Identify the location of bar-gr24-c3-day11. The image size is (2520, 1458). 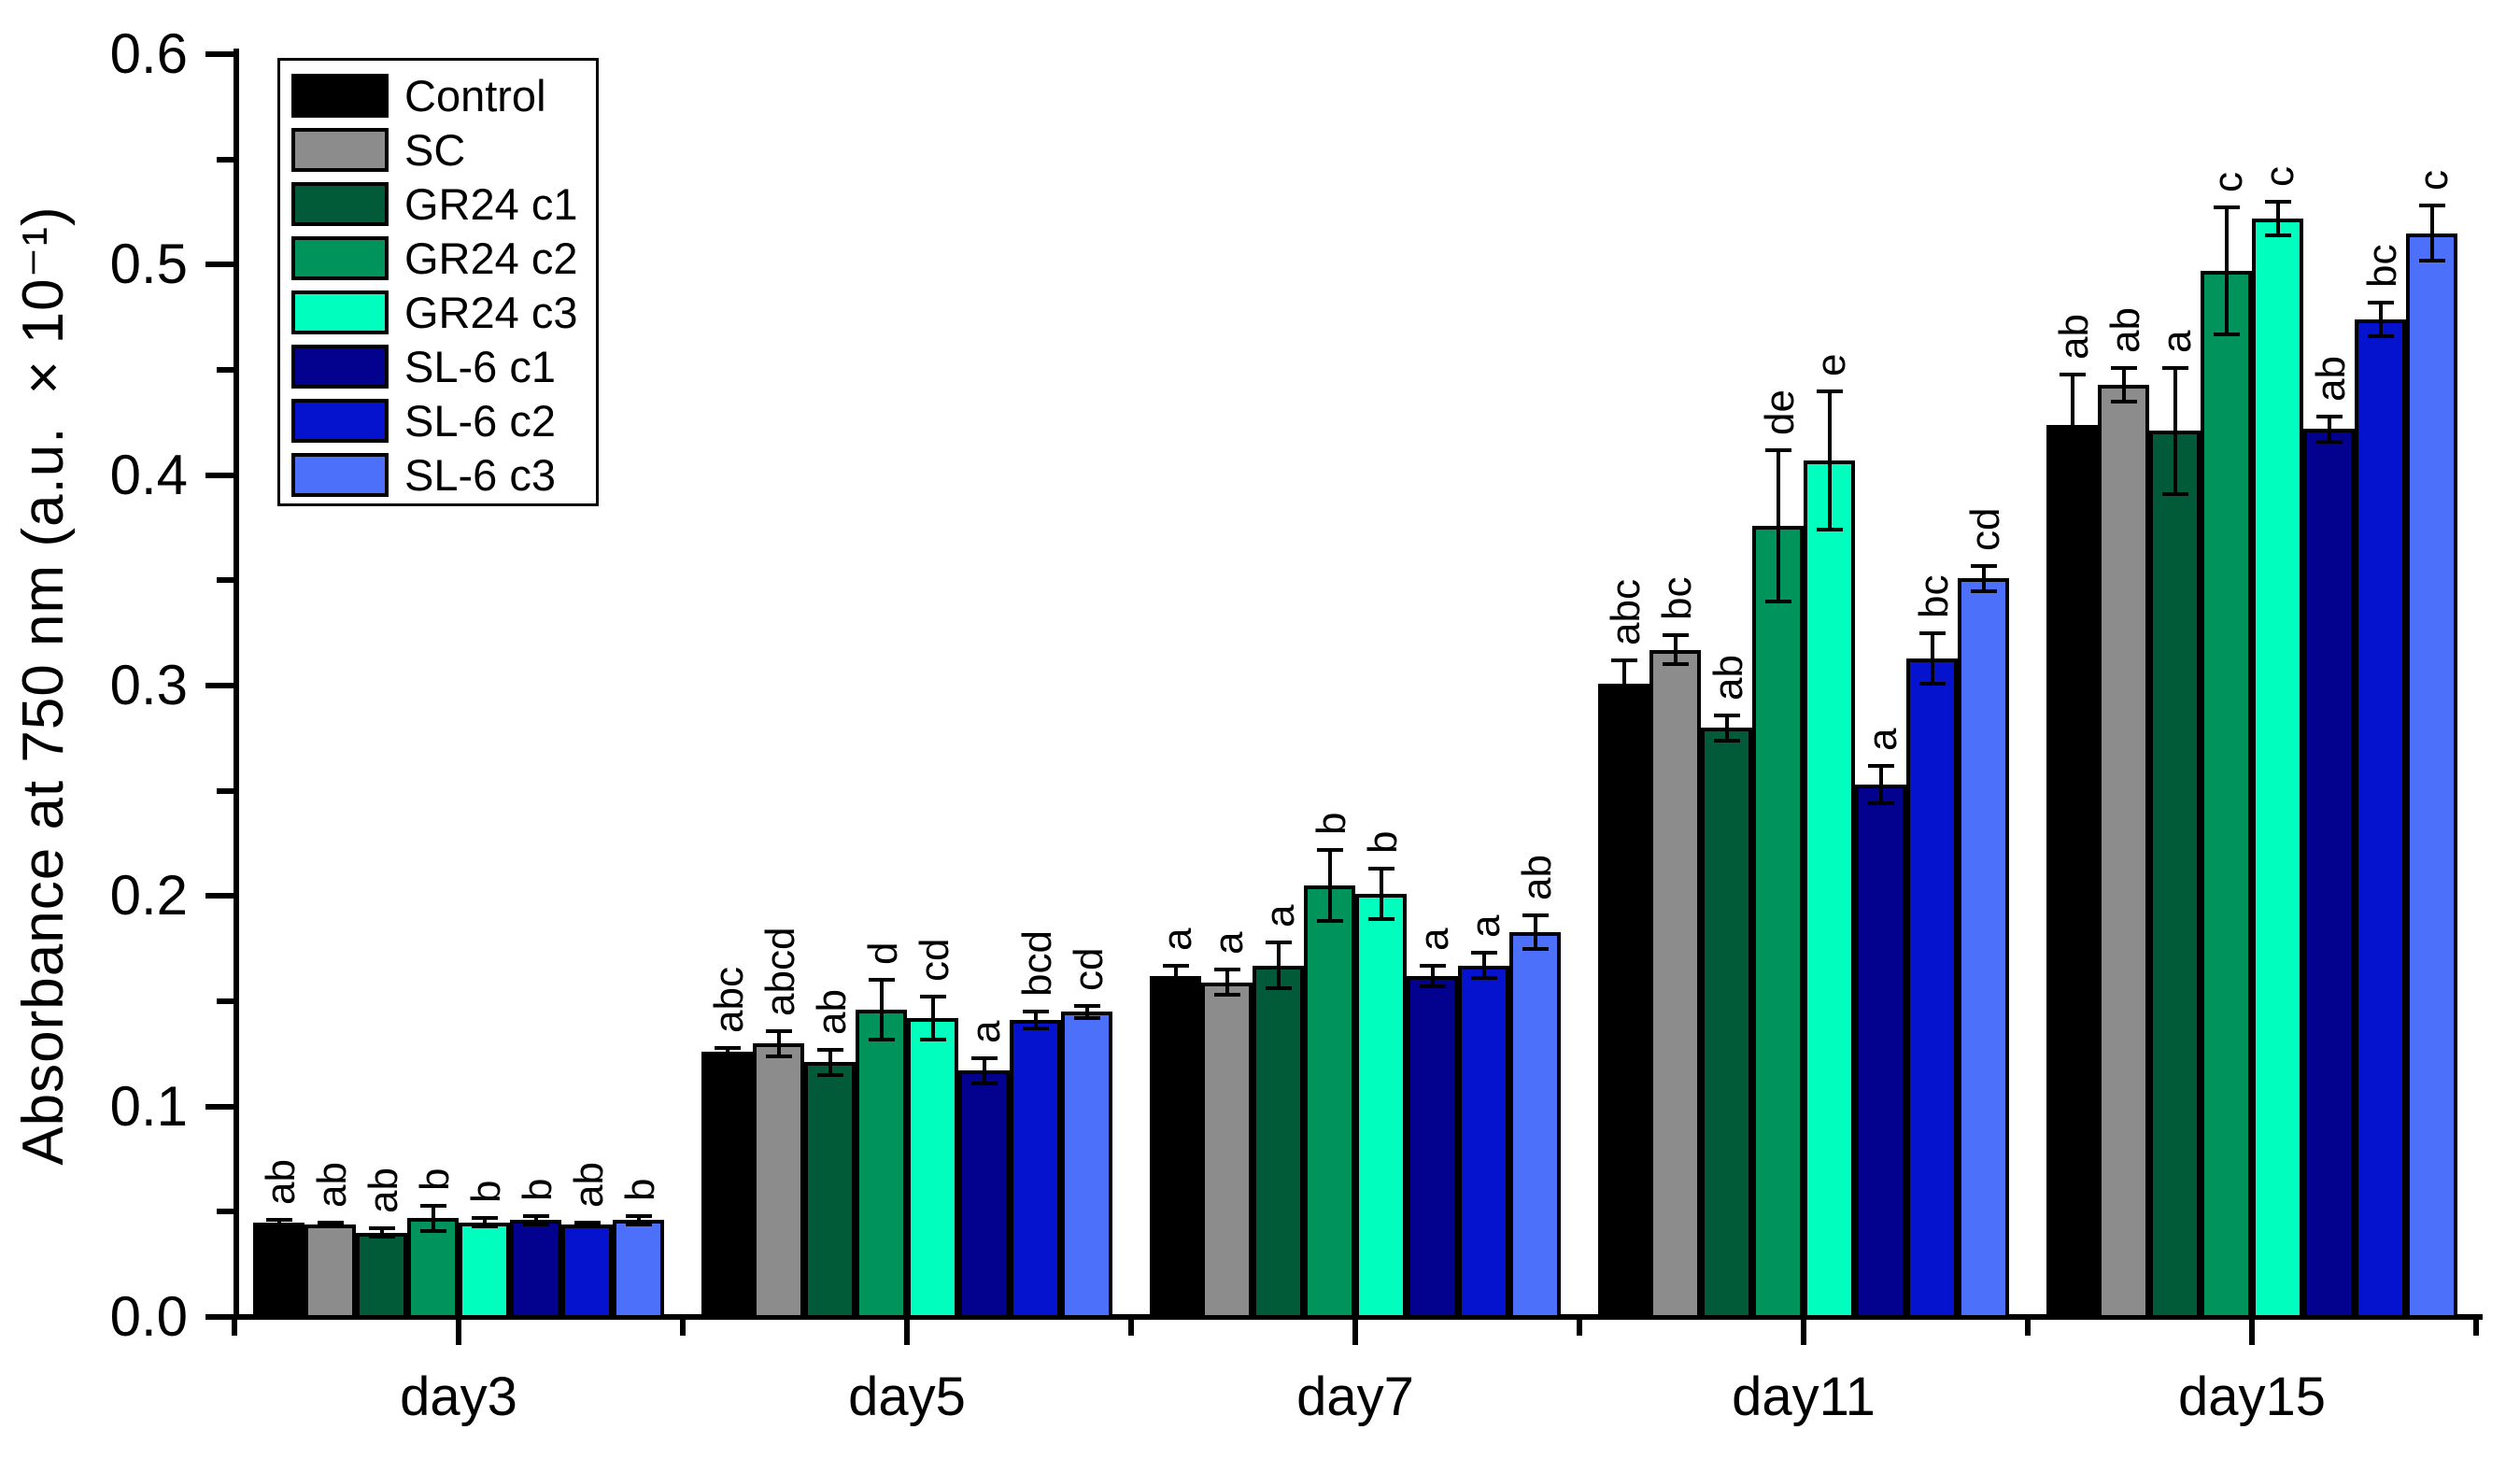
(1829, 889).